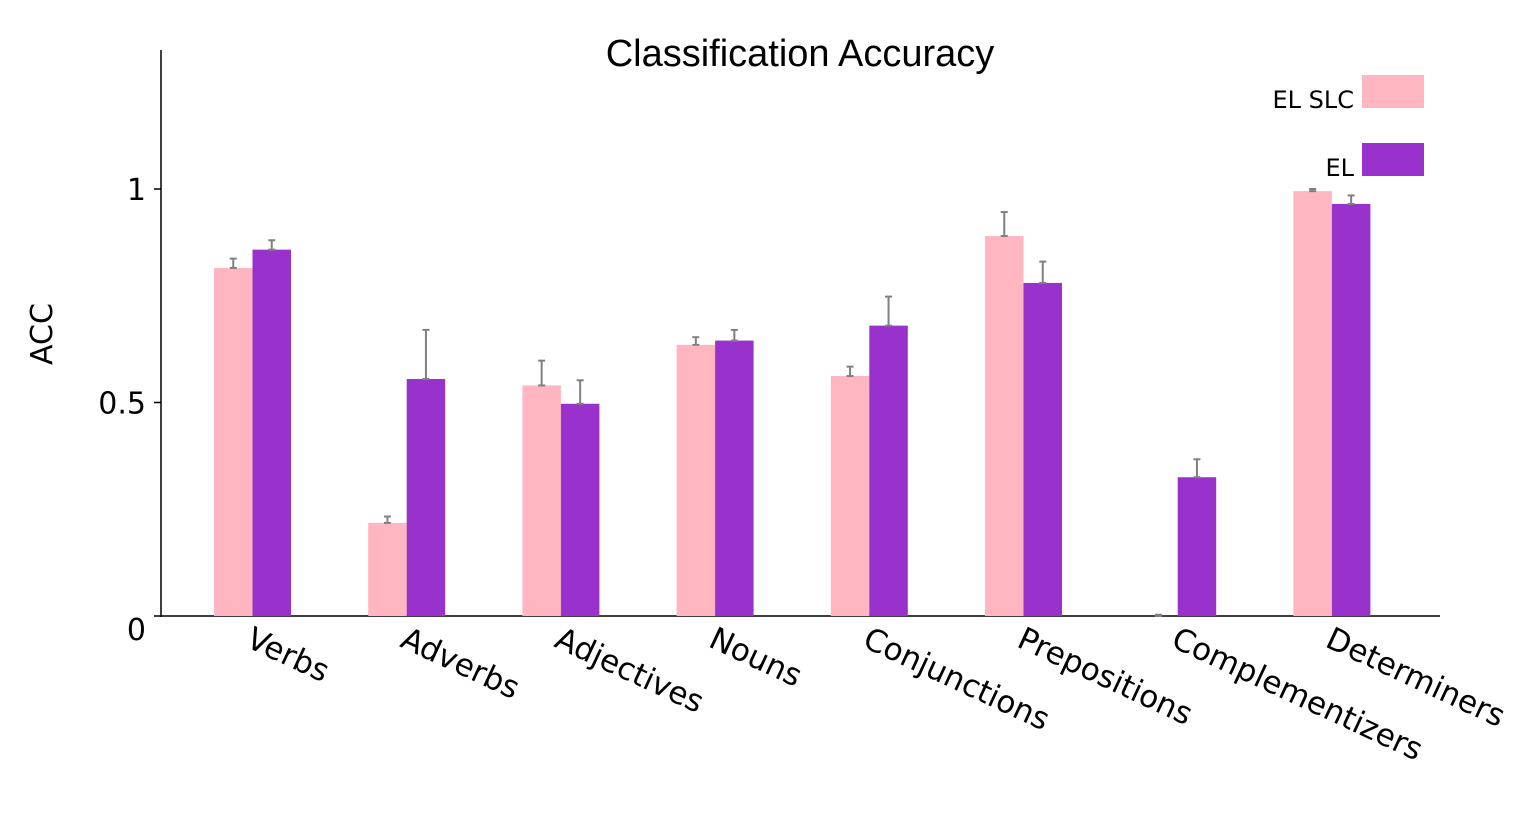 The height and width of the screenshot is (821, 1533). I want to click on legend-label: EL, so click(1339, 168).